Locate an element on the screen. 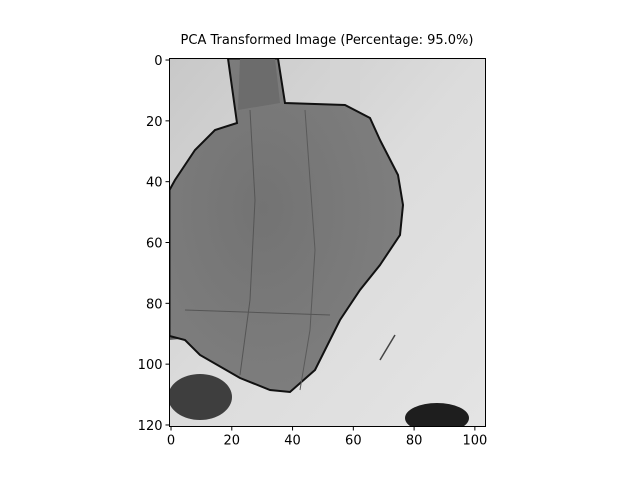 This screenshot has width=640, height=484. y-tick-label: 40 is located at coordinates (154, 183).